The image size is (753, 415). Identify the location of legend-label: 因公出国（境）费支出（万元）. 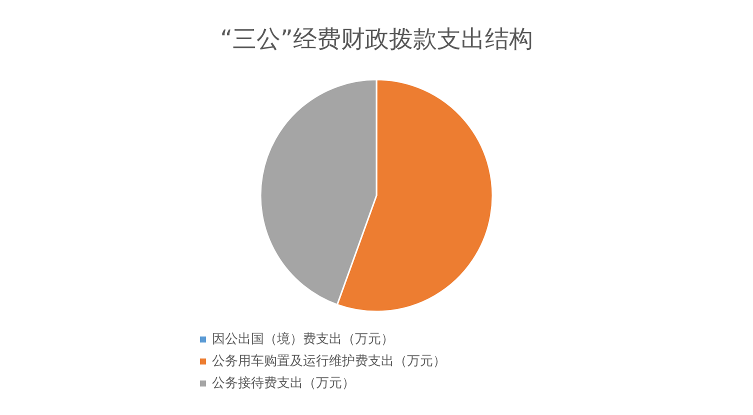
(303, 339).